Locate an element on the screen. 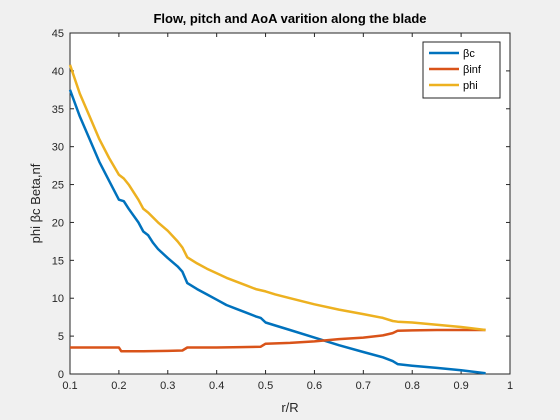 This screenshot has width=560, height=420. x-tick-label: 0.3 is located at coordinates (167, 386).